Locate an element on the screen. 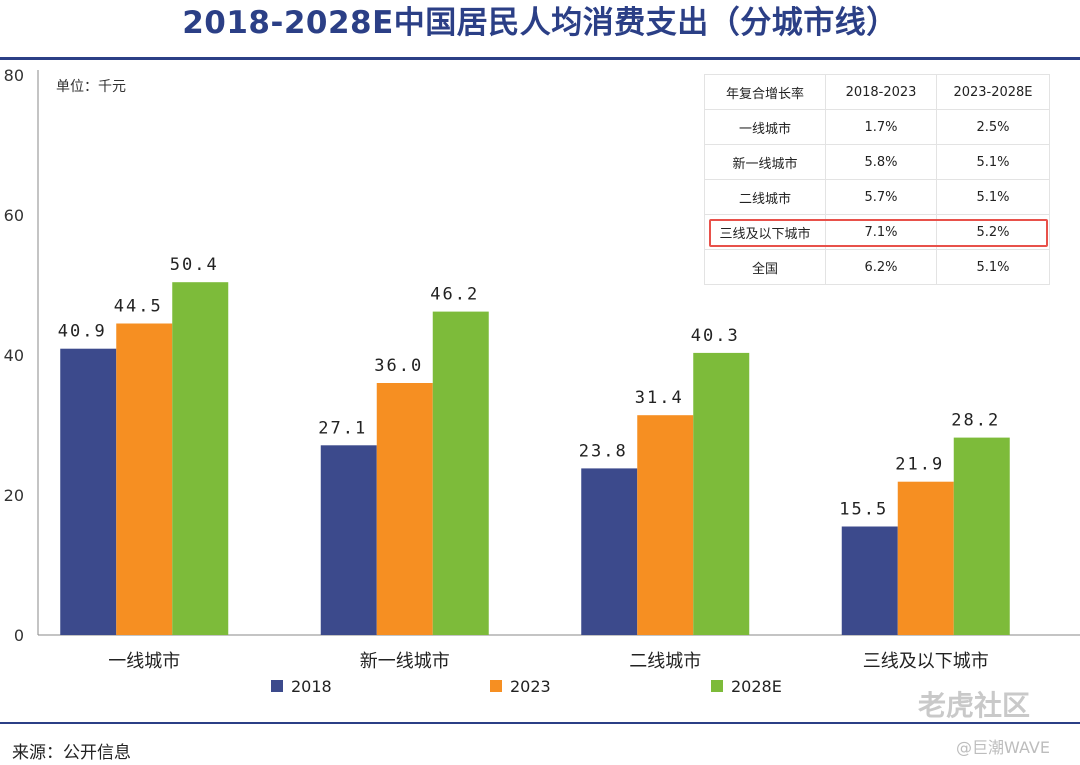 The width and height of the screenshot is (1080, 765). legend-label: 2023 is located at coordinates (530, 686).